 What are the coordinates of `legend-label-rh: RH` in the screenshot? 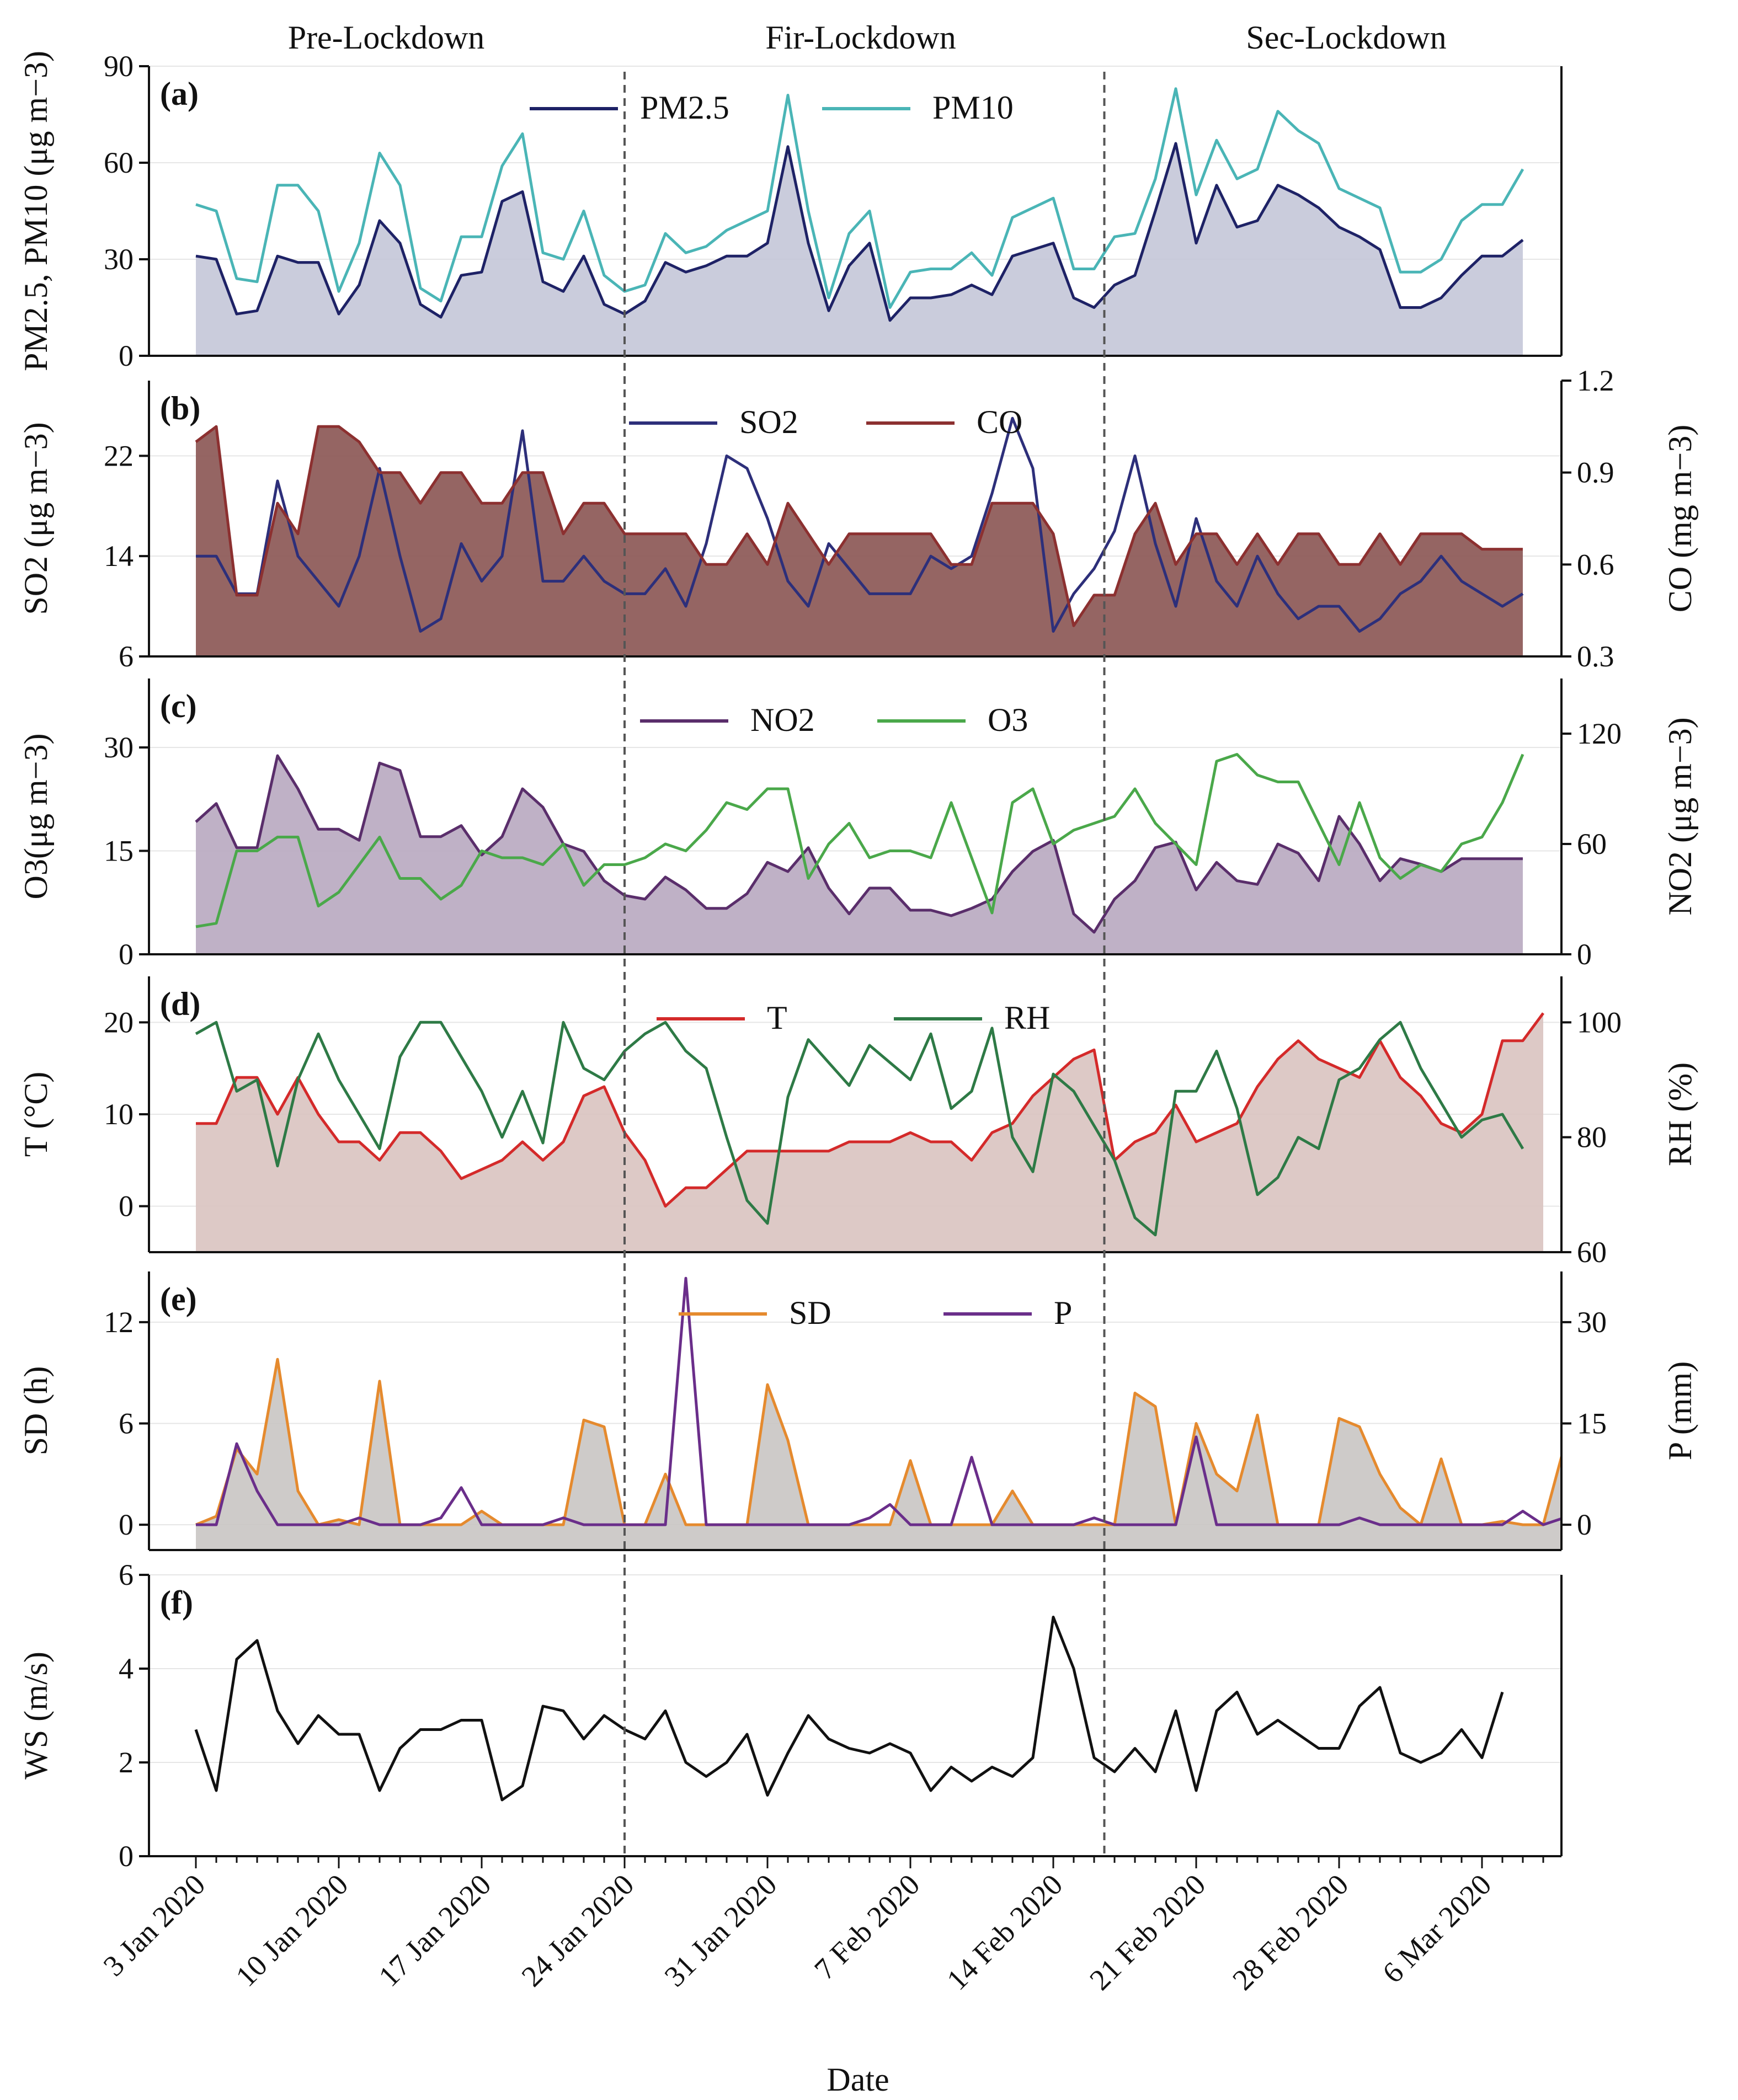 It's located at (1027, 1018).